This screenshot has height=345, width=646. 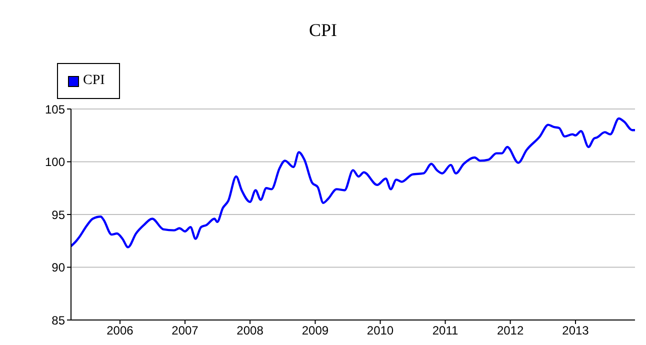 I want to click on y-tick-label: 100, so click(x=55, y=162).